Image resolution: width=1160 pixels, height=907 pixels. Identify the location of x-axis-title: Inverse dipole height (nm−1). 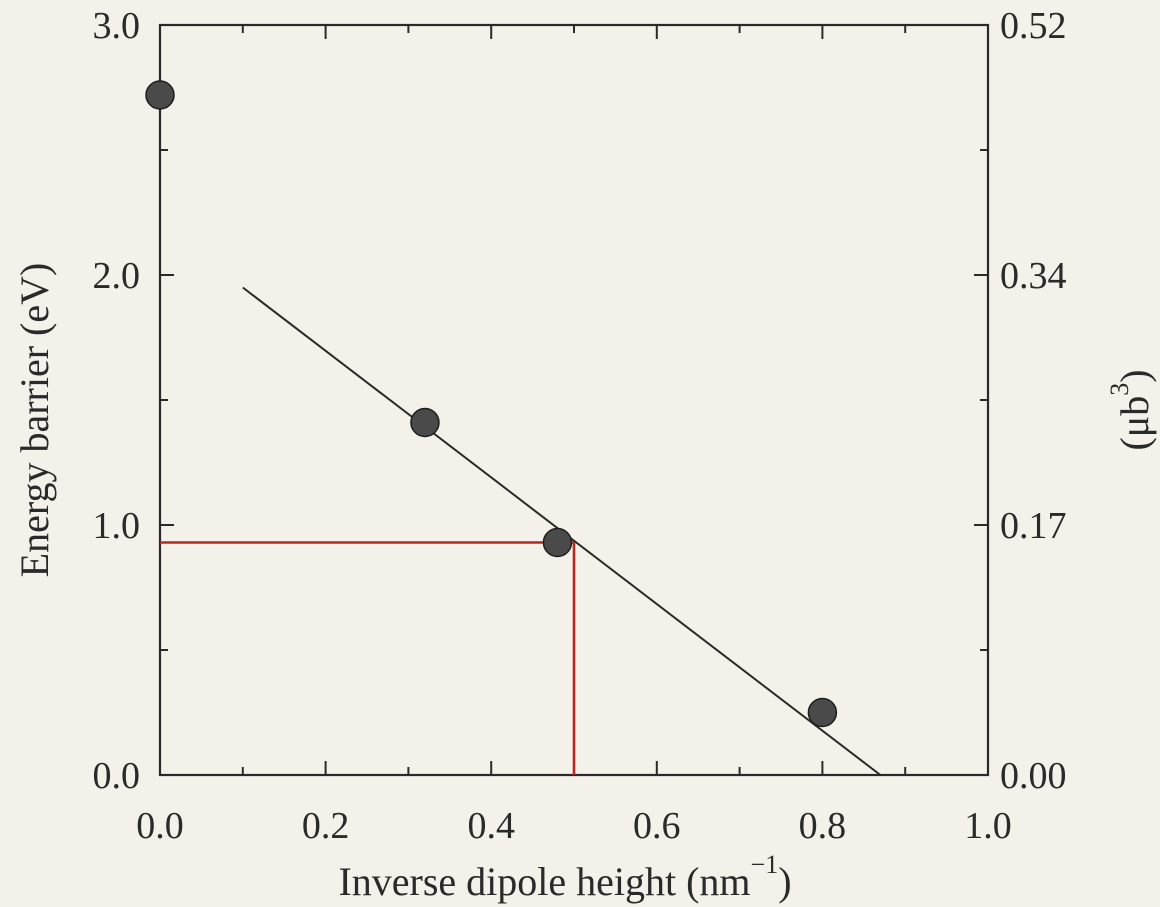
(564, 877).